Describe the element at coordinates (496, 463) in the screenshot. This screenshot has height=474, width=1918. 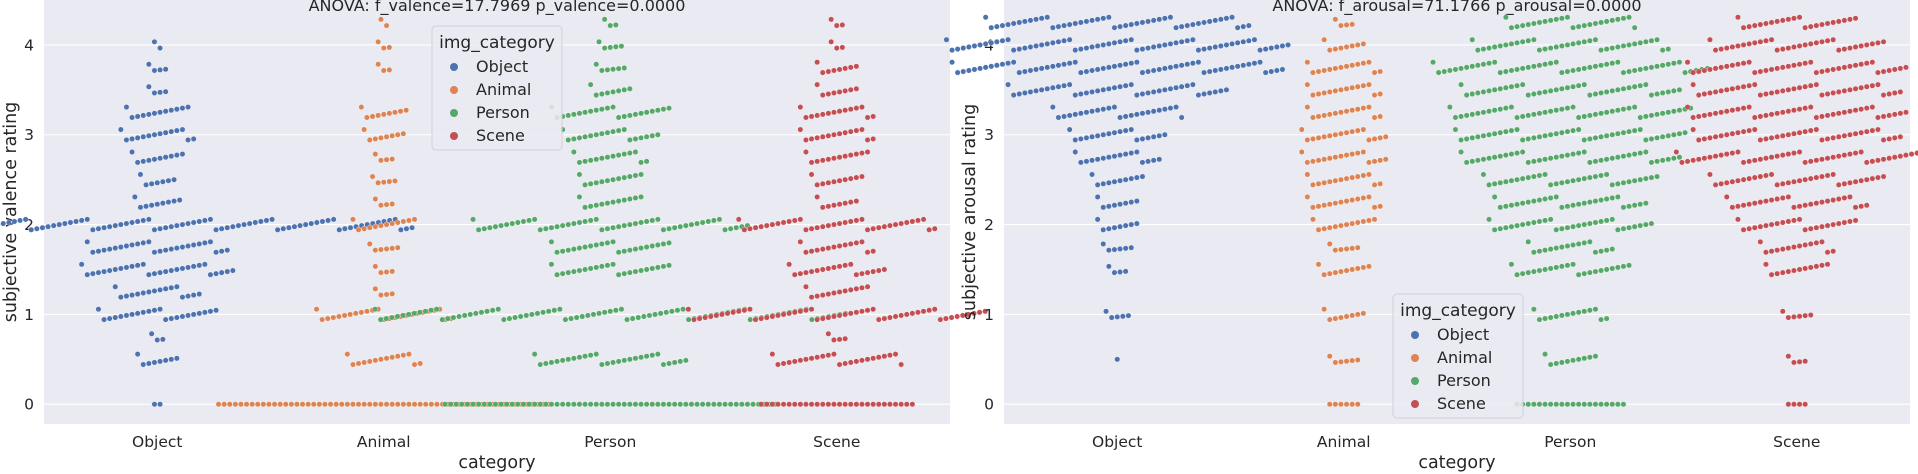
I see `x-axis-label: category` at that location.